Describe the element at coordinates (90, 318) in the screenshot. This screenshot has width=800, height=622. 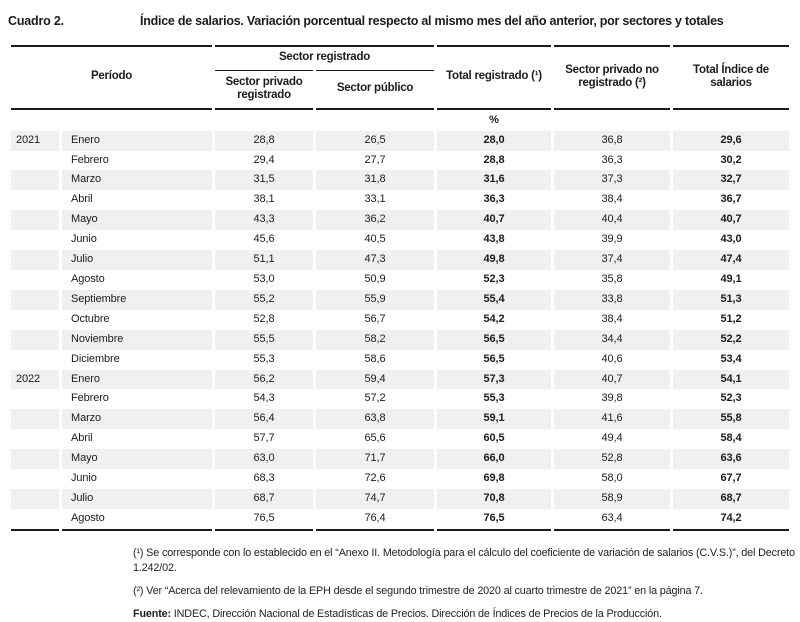
I see `month-cell: Octubre` at that location.